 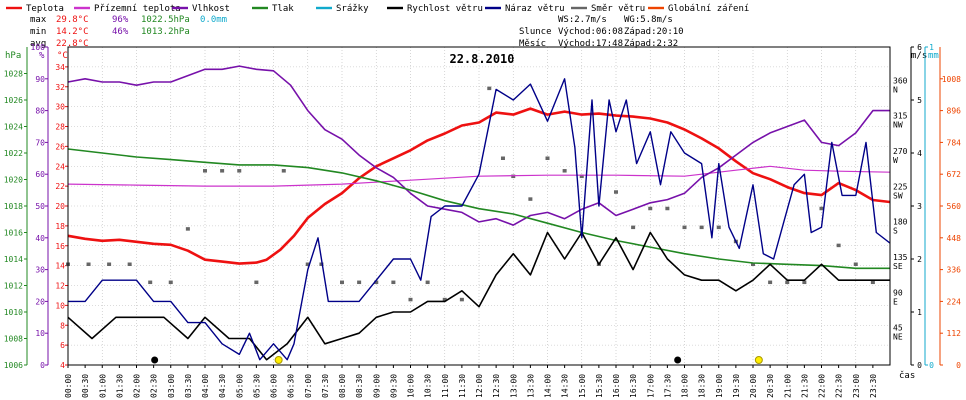 What do you see at coordinates (457, 360) in the screenshot?
I see `sun-moon-markers` at bounding box center [457, 360].